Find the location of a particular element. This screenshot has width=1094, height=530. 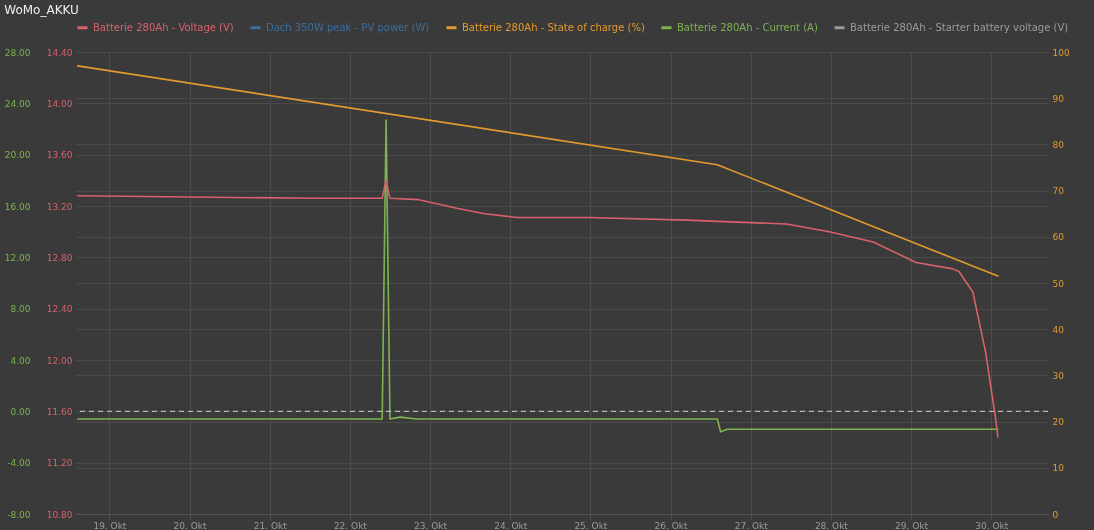

y2-tick-label: 10 is located at coordinates (1058, 468).